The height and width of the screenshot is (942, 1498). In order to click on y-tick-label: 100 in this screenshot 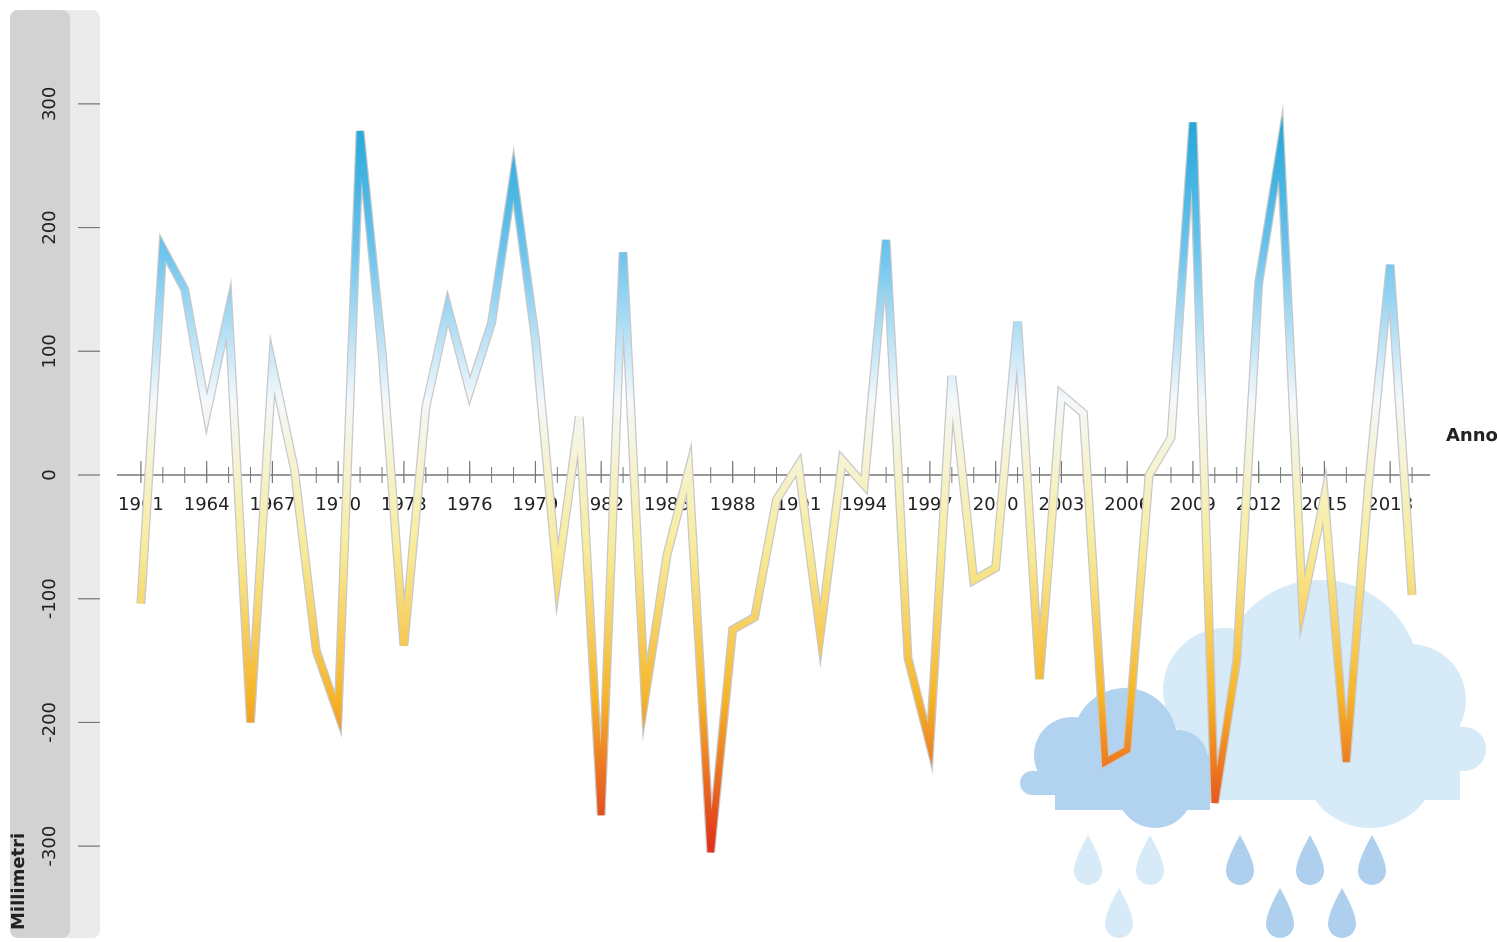, I will do `click(49, 351)`.